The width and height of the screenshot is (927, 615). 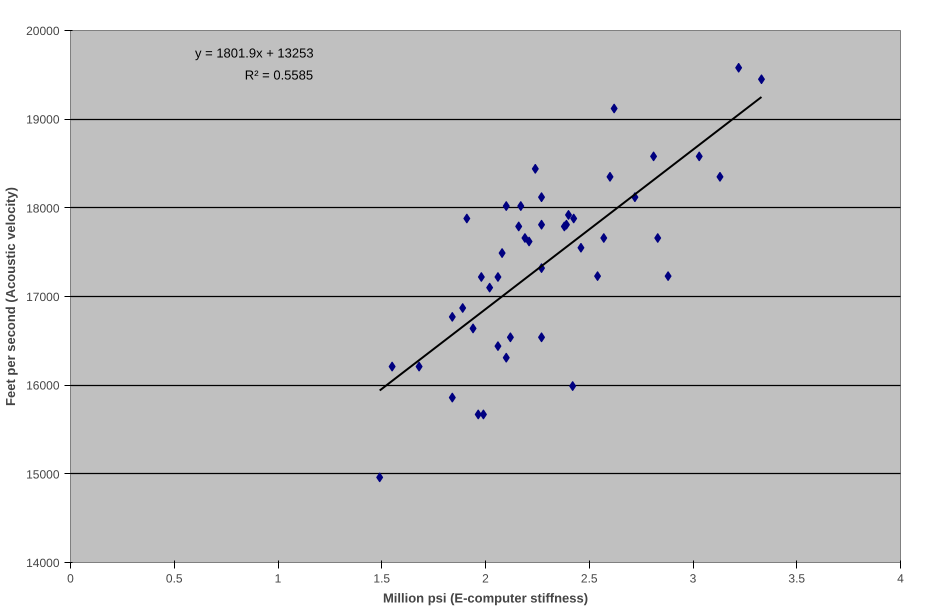 What do you see at coordinates (174, 579) in the screenshot?
I see `x-tick-label: 0.5` at bounding box center [174, 579].